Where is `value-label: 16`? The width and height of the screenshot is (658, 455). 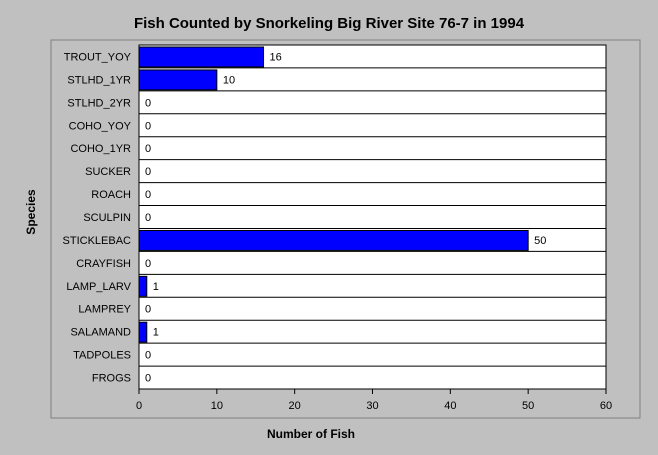
value-label: 16 is located at coordinates (276, 57).